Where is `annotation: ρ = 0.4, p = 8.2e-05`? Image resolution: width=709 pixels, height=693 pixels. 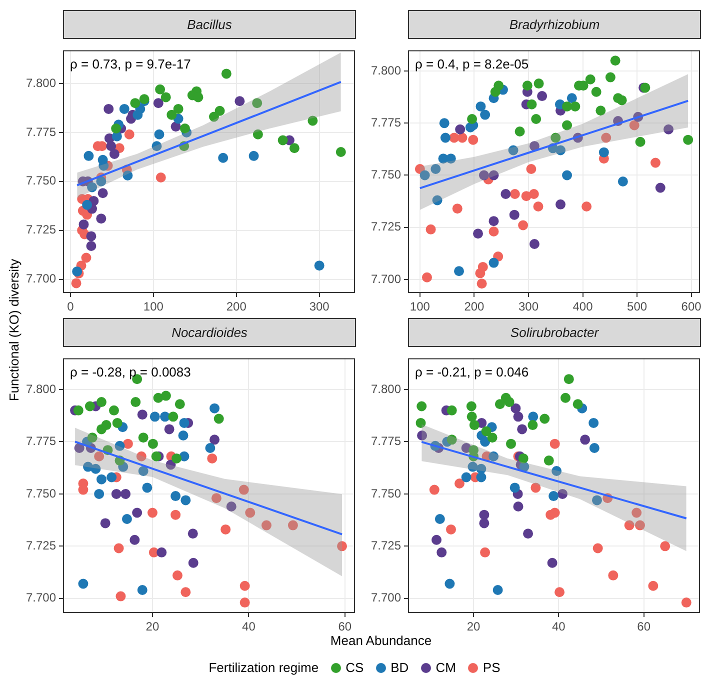 annotation: ρ = 0.4, p = 8.2e-05 is located at coordinates (472, 64).